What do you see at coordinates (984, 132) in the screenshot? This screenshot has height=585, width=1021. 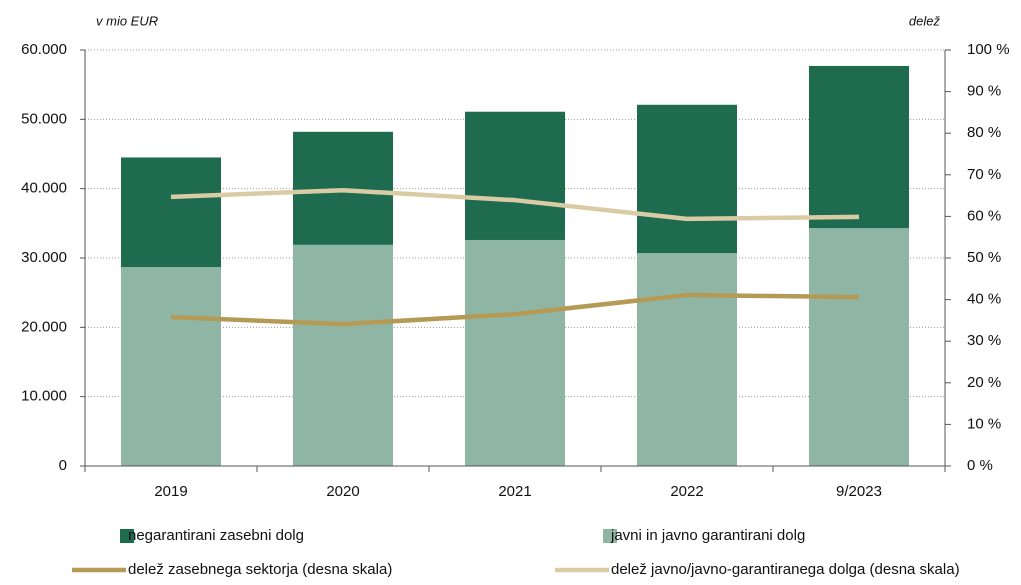 I see `y2-tick-label: 80 %` at bounding box center [984, 132].